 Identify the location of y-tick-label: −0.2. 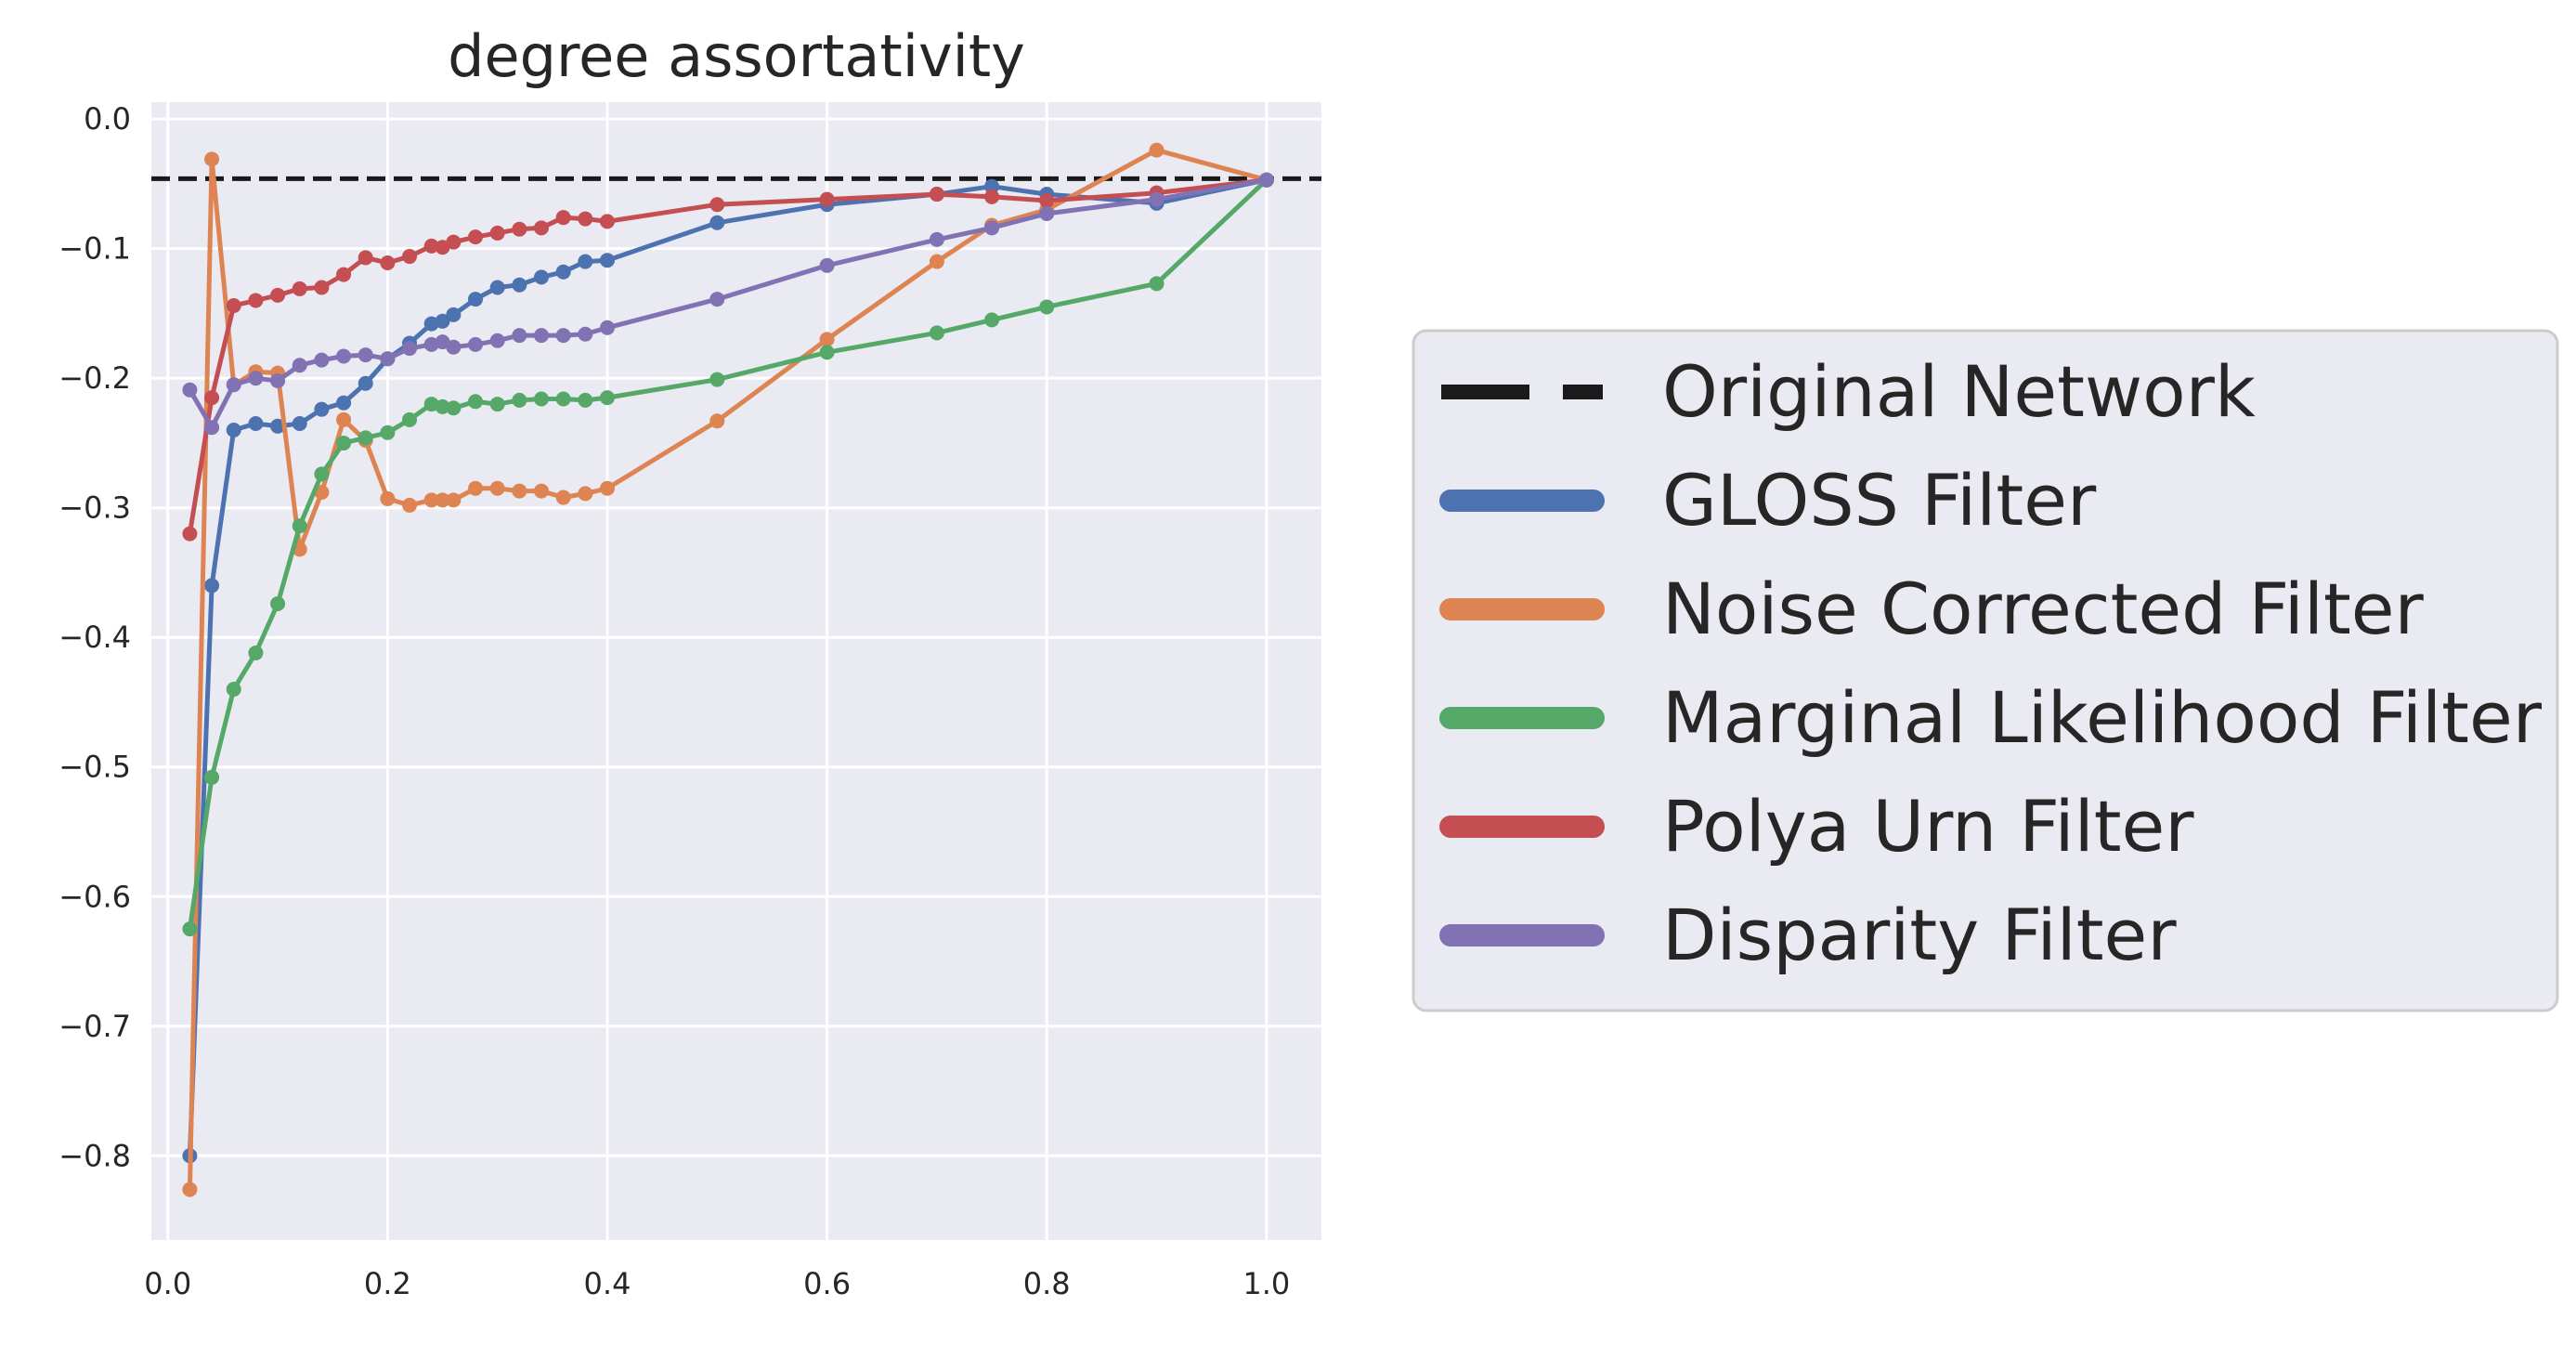
(95, 378).